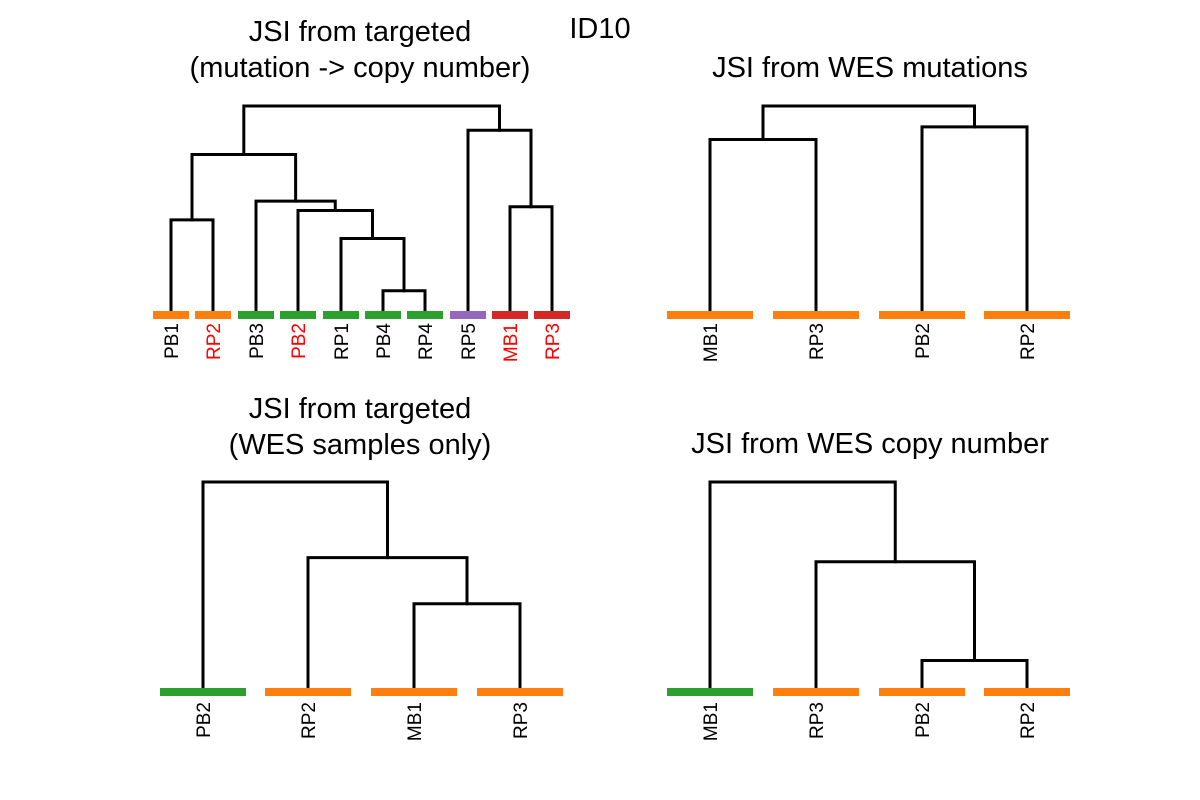 The image size is (1200, 800). Describe the element at coordinates (360, 409) in the screenshot. I see `panel-title-targeted-wes-line1: JSI from targeted` at that location.